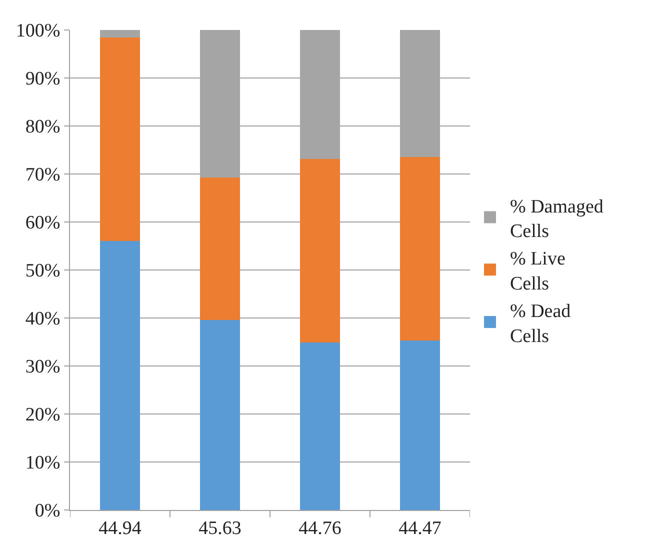 Image resolution: width=645 pixels, height=555 pixels. What do you see at coordinates (538, 271) in the screenshot?
I see `legend-label: % Live Cells` at bounding box center [538, 271].